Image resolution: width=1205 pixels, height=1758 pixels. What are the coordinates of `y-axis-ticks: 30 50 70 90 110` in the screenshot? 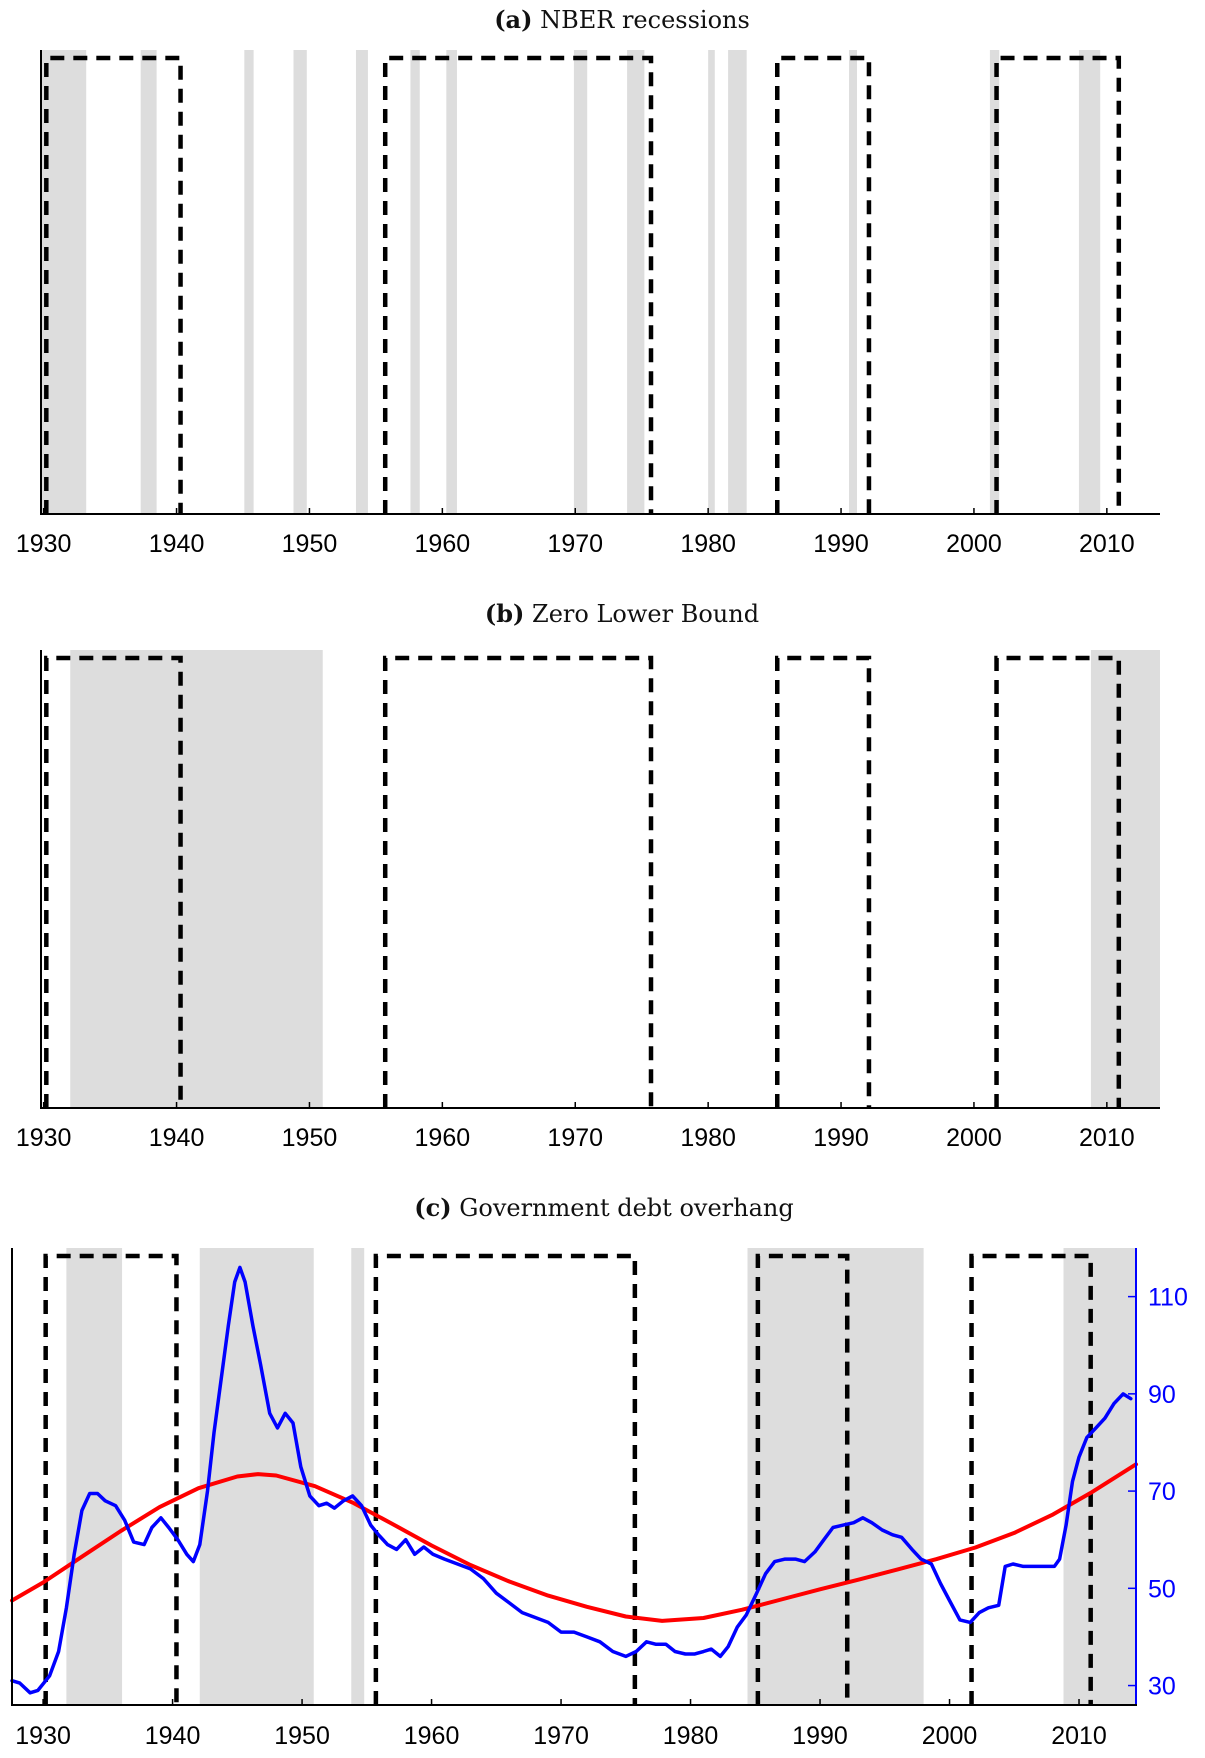 It's located at (1158, 1492).